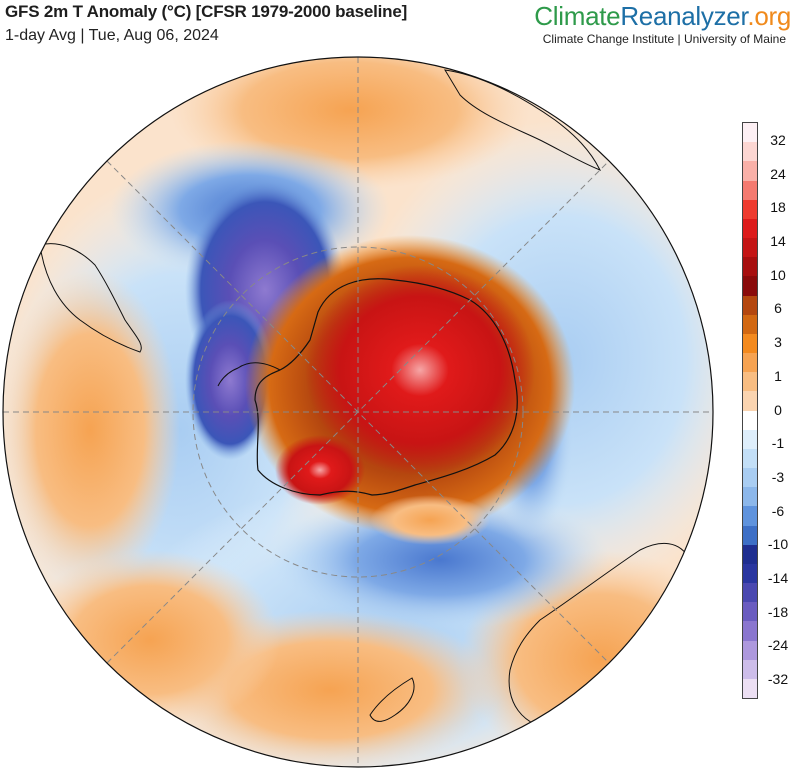  I want to click on colorbar-tick-label: -6, so click(778, 510).